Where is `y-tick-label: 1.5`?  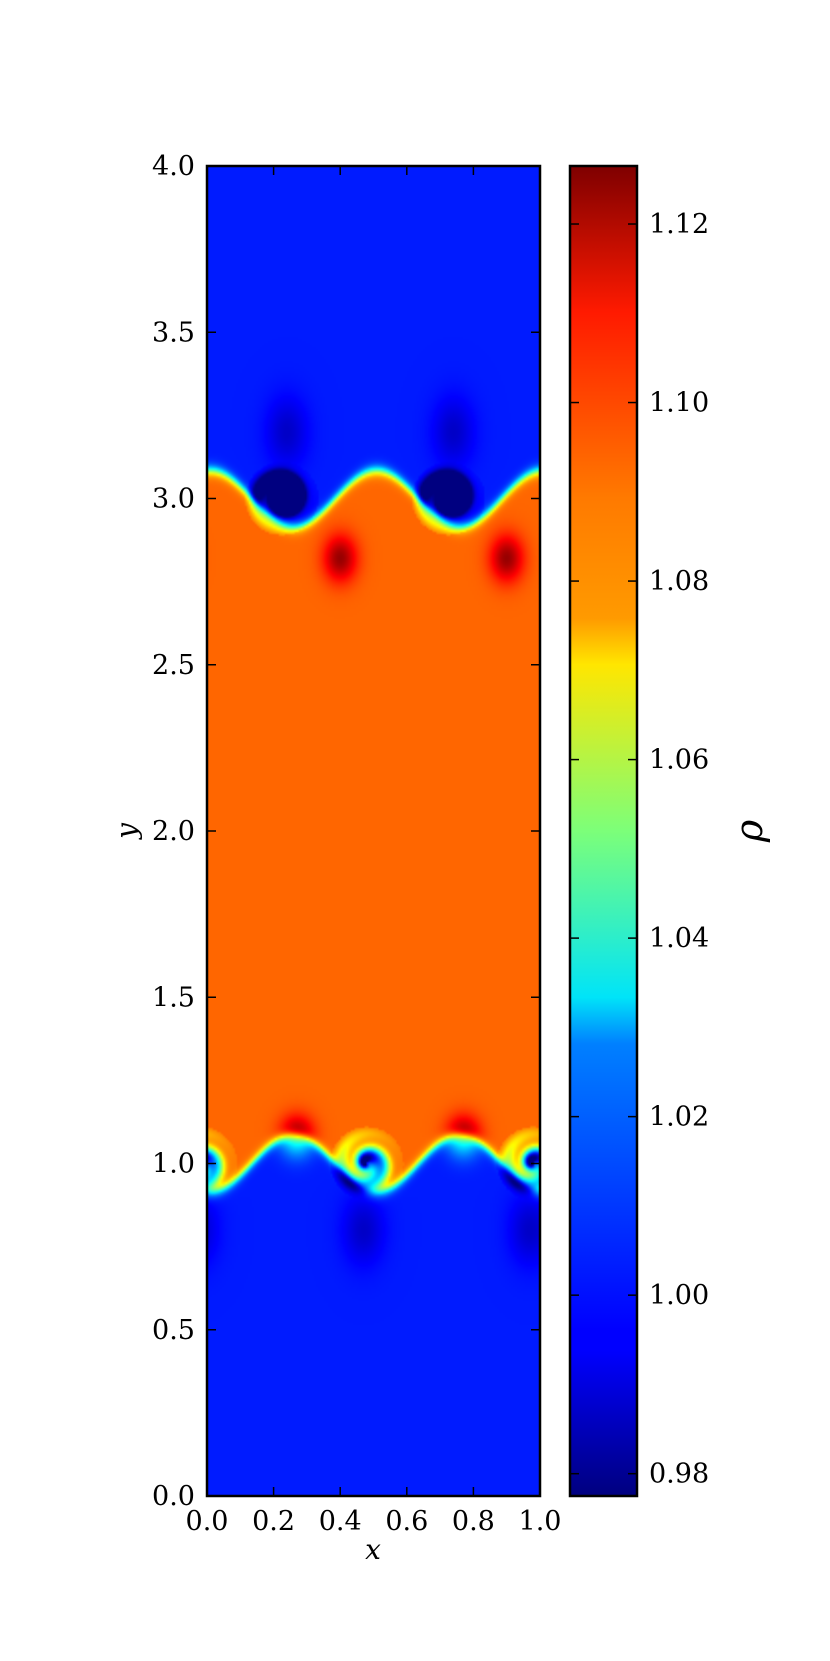
y-tick-label: 1.5 is located at coordinates (173, 997).